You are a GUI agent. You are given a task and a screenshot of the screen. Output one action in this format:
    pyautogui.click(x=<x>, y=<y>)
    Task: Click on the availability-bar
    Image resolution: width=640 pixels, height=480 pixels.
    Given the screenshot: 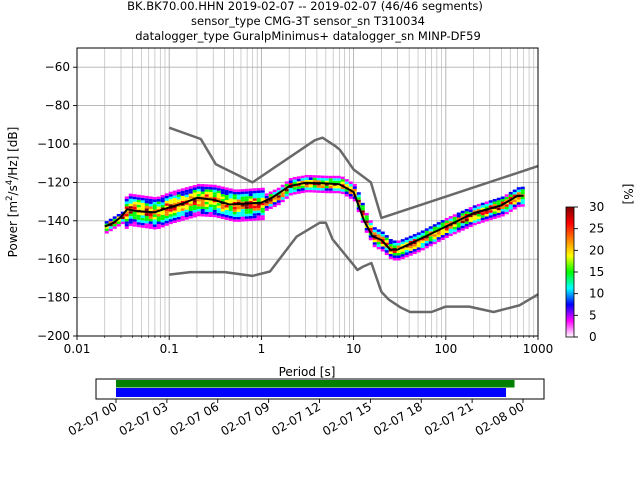 What is the action you would take?
    pyautogui.click(x=315, y=384)
    